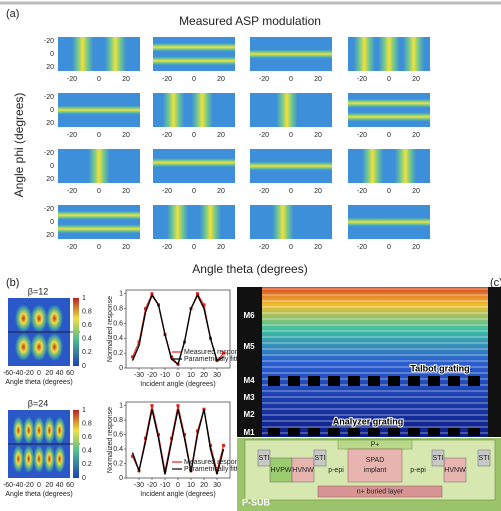 Image resolution: width=501 pixels, height=511 pixels. Describe the element at coordinates (50, 67) in the screenshot. I see `y-tick-label: 20` at that location.